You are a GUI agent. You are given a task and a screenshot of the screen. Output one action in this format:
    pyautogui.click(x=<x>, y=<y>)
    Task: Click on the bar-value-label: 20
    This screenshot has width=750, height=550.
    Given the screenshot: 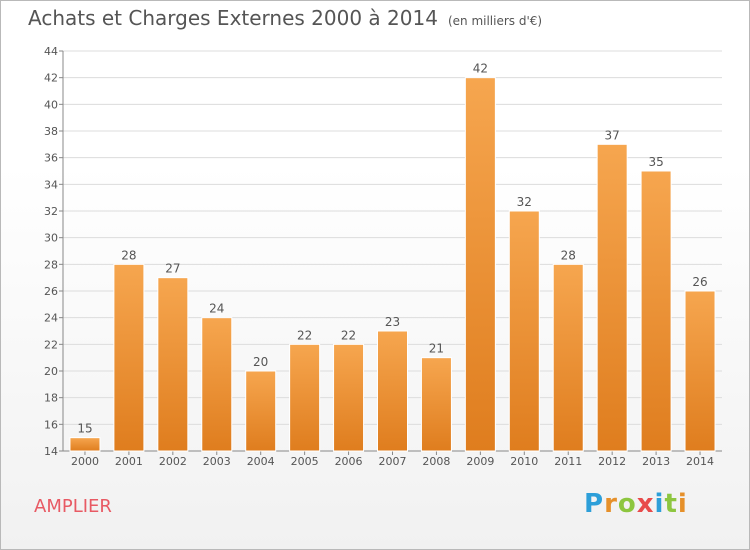 What is the action you would take?
    pyautogui.click(x=260, y=362)
    